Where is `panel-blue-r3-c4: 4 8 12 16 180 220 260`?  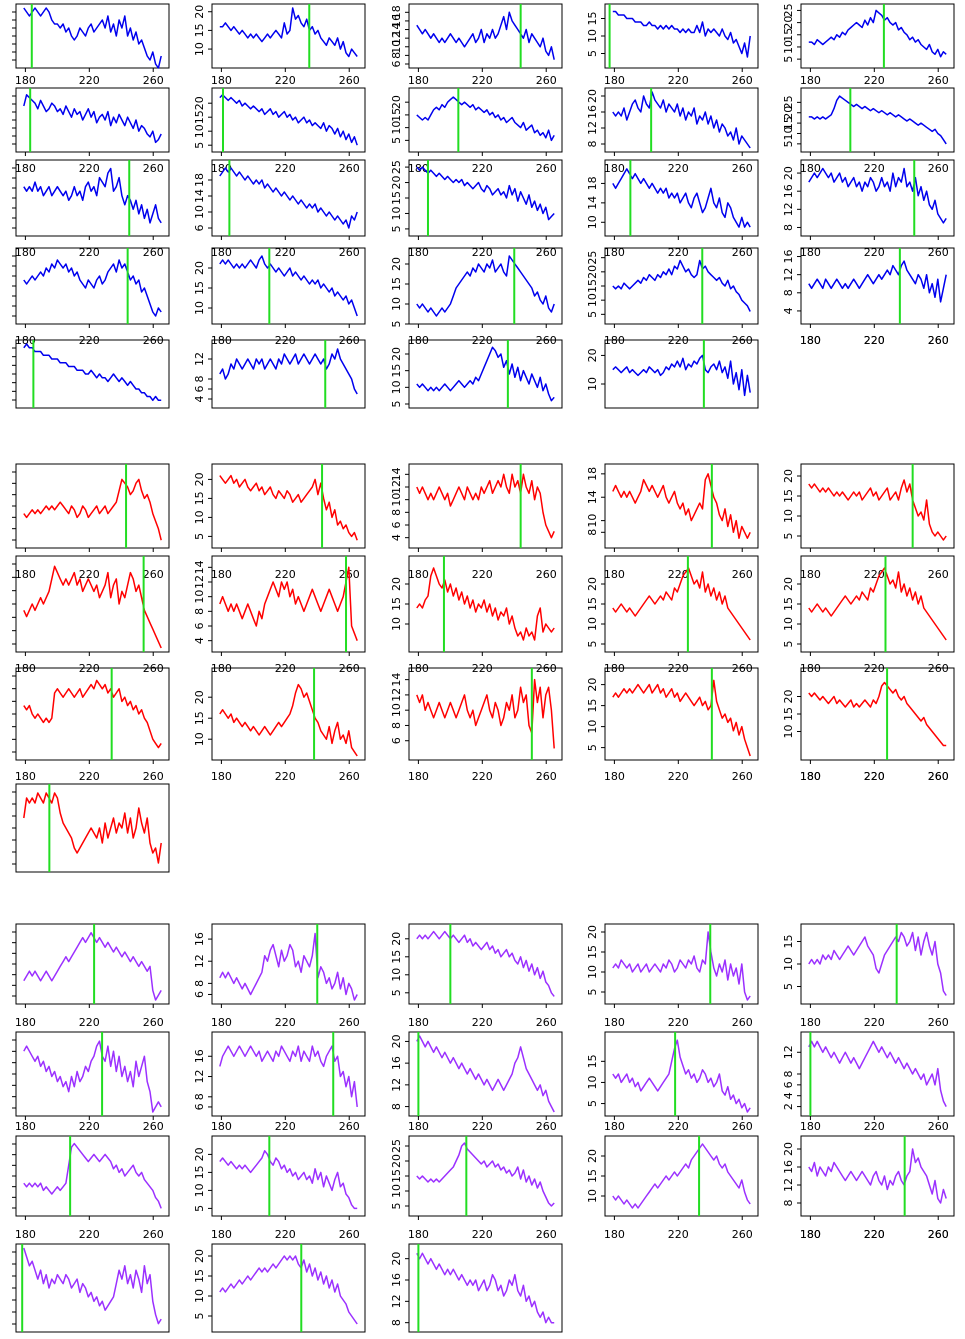 panel-blue-r3-c4: 4 8 12 16 180 220 260 is located at coordinates (868, 297).